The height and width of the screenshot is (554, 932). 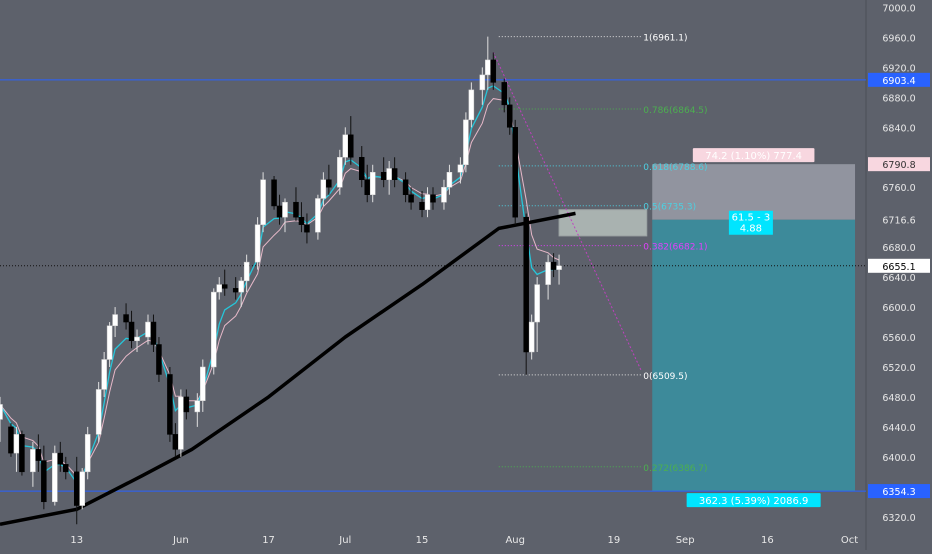 I want to click on price-axis-label: 6903.4, so click(x=898, y=81).